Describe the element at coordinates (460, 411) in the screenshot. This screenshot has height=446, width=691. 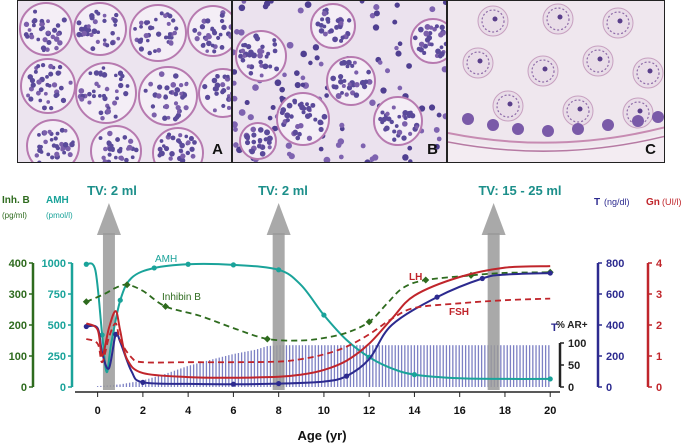
I see `x-tick-label: 16` at that location.